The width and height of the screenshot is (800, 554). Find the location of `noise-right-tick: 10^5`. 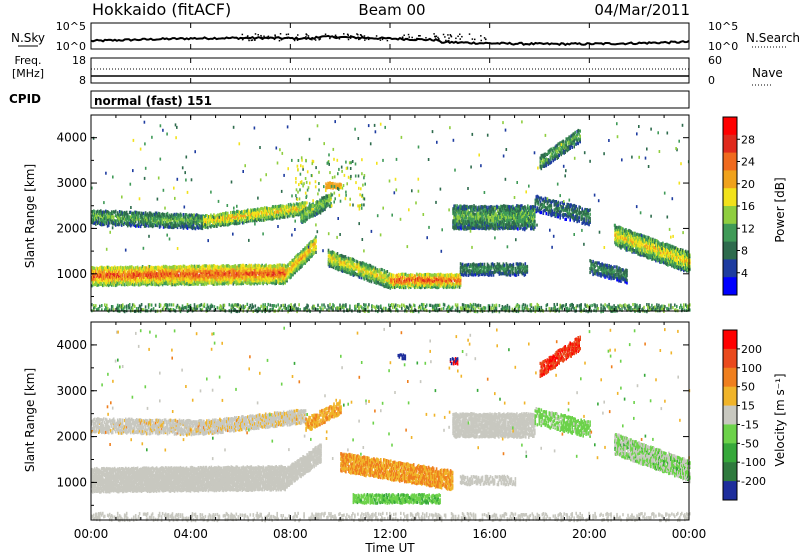

noise-right-tick: 10^5 is located at coordinates (723, 26).